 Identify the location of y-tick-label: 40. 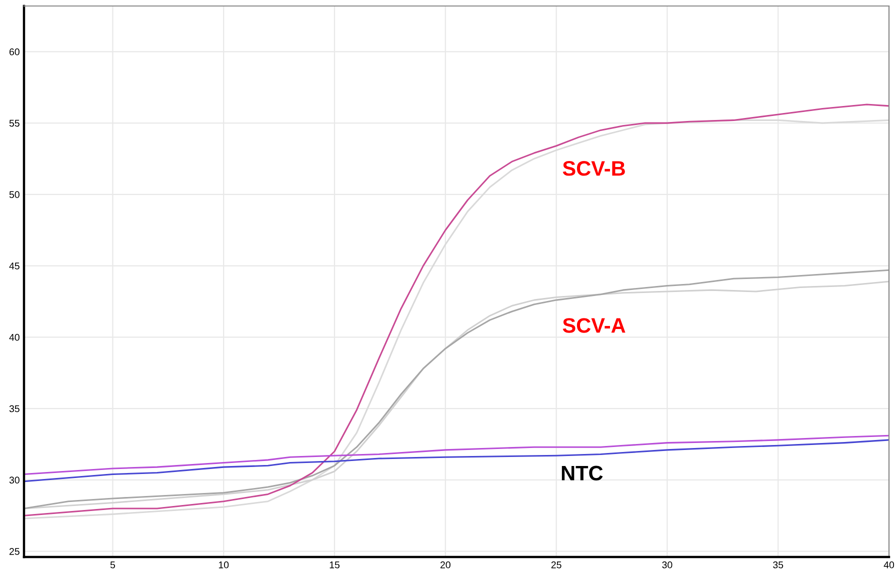
(14, 337).